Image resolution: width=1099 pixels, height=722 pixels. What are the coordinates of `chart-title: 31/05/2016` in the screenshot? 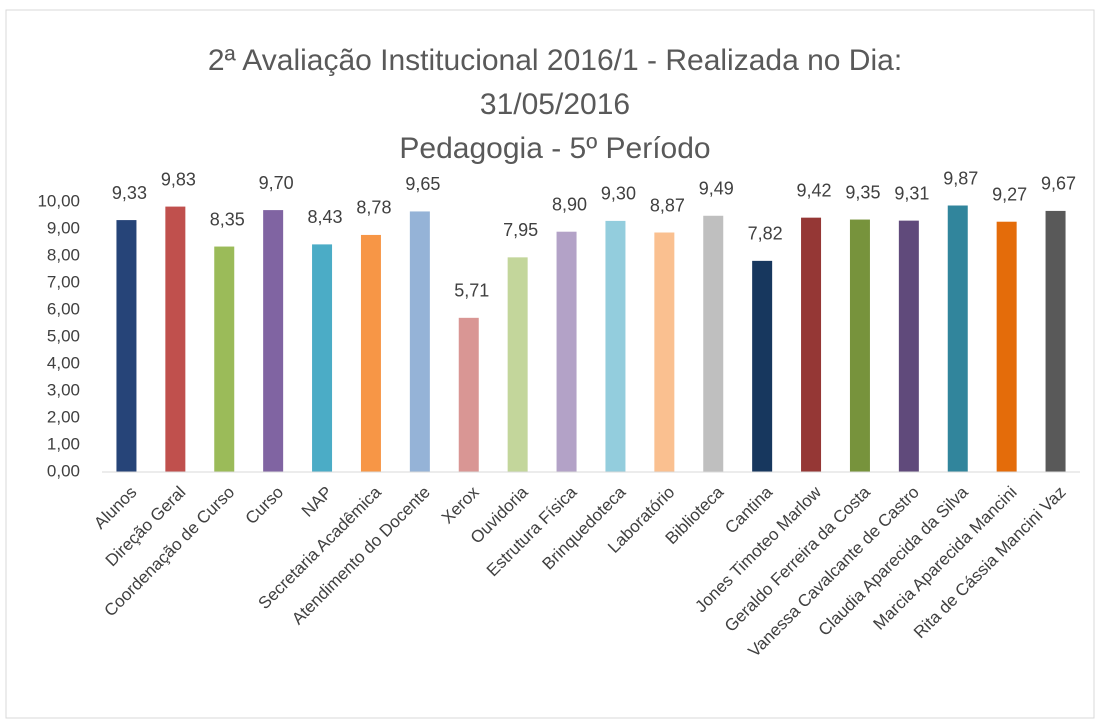 It's located at (555, 104).